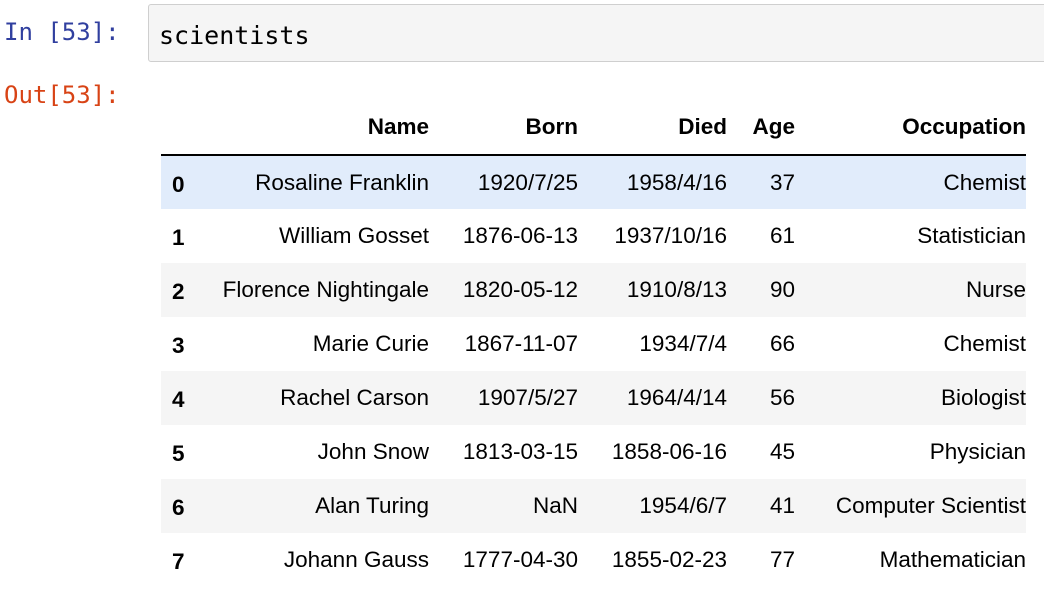 The image size is (1044, 592). I want to click on cell-born: NaN, so click(555, 505).